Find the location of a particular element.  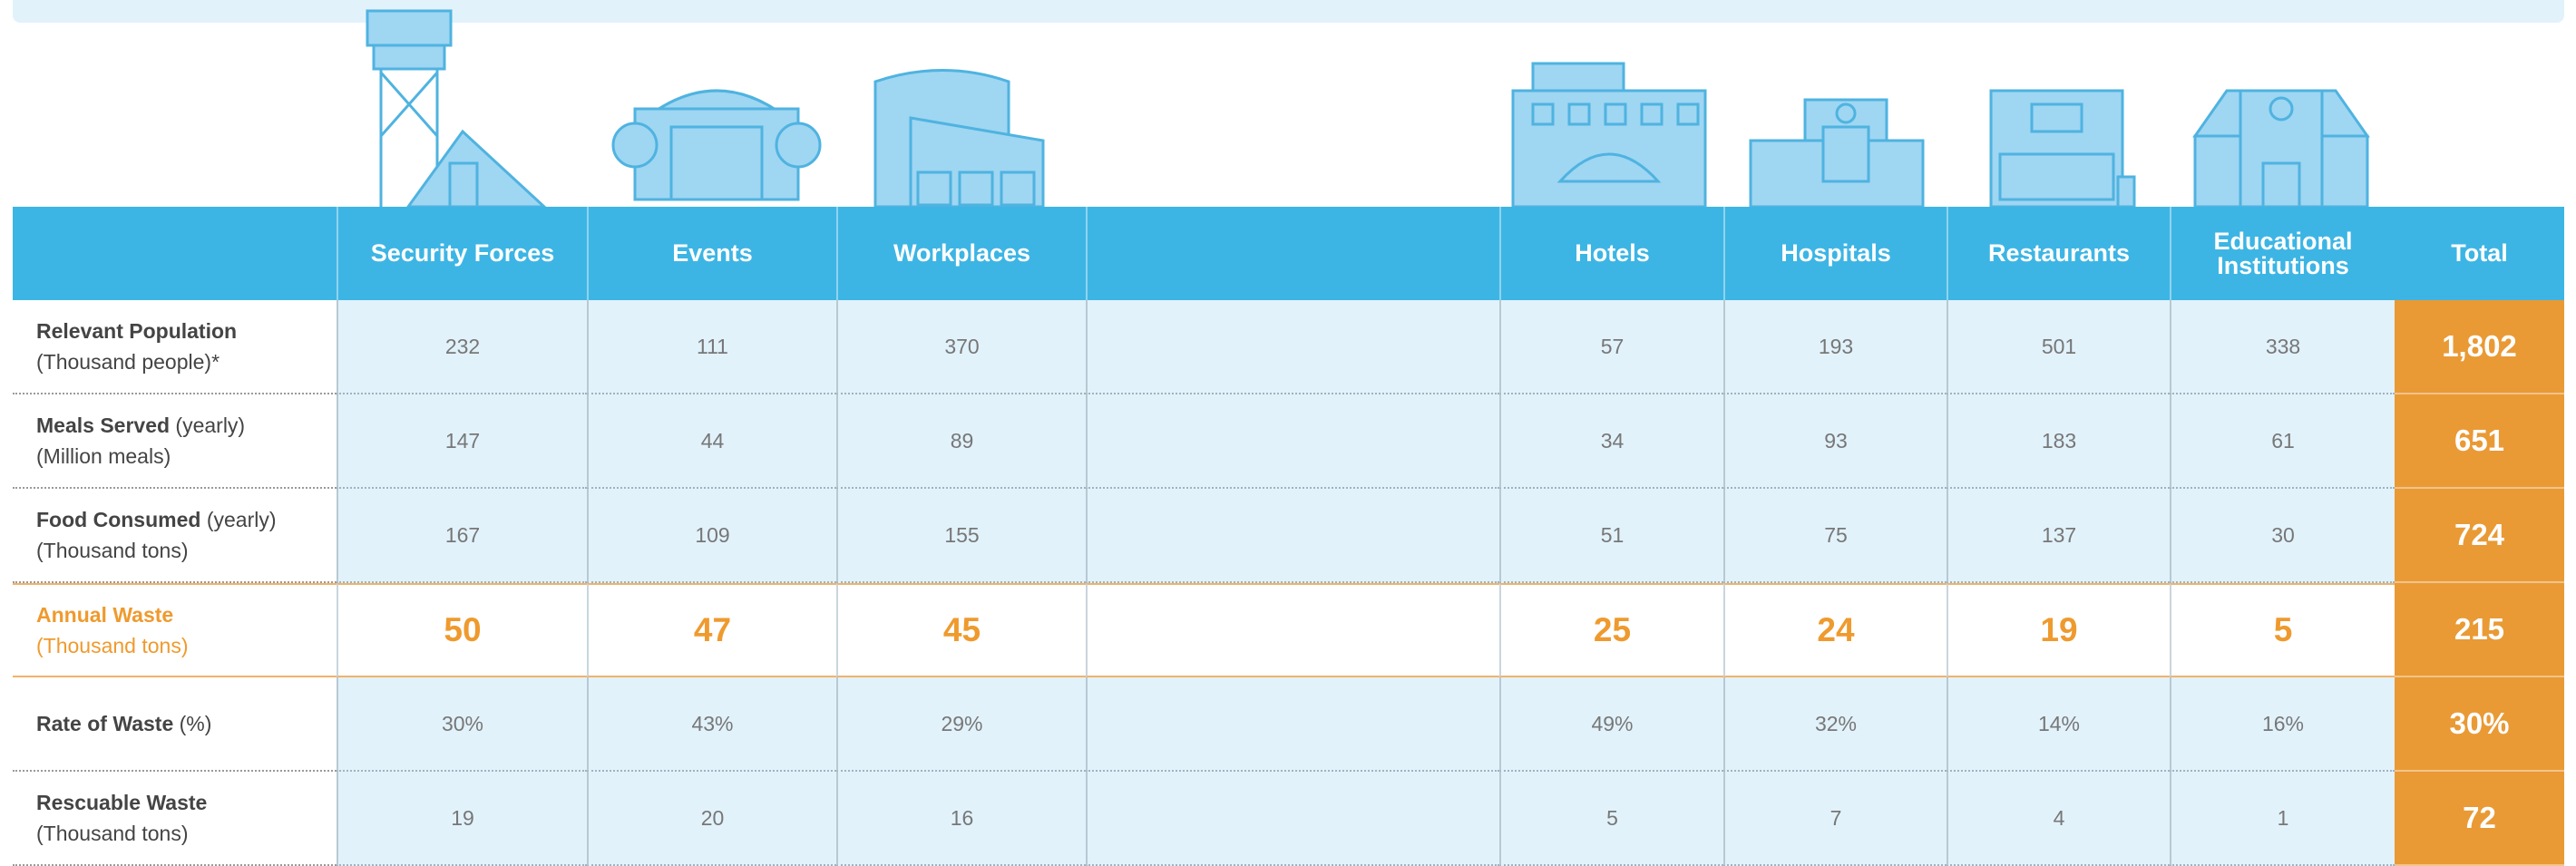

row-label: Rescuable Waste (Thousand tons) is located at coordinates (175, 819).